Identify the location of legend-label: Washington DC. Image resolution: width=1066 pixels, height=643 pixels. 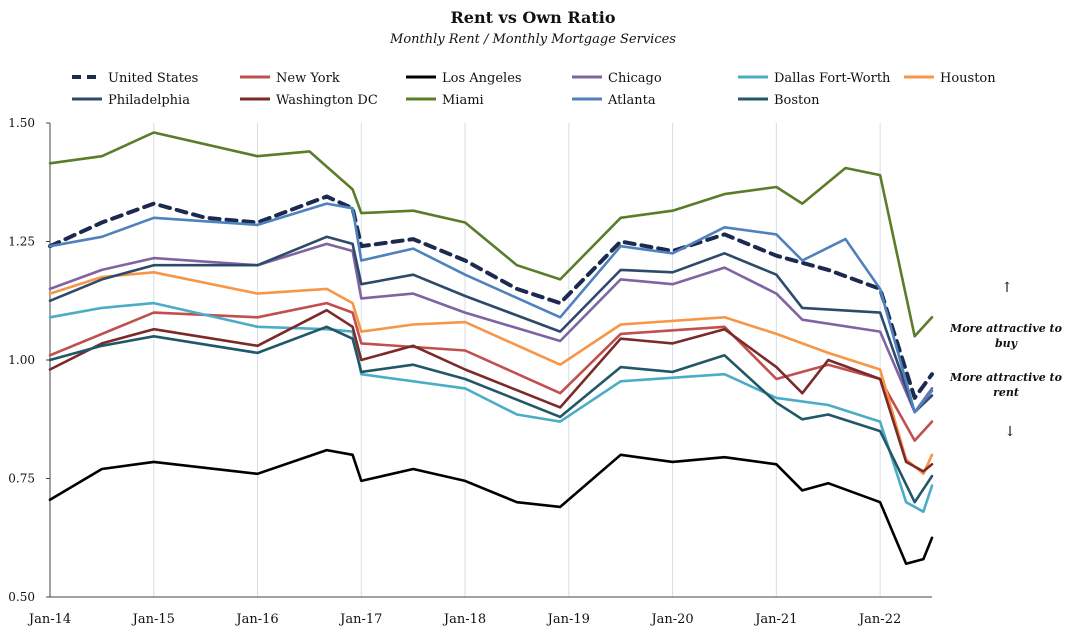
(327, 100).